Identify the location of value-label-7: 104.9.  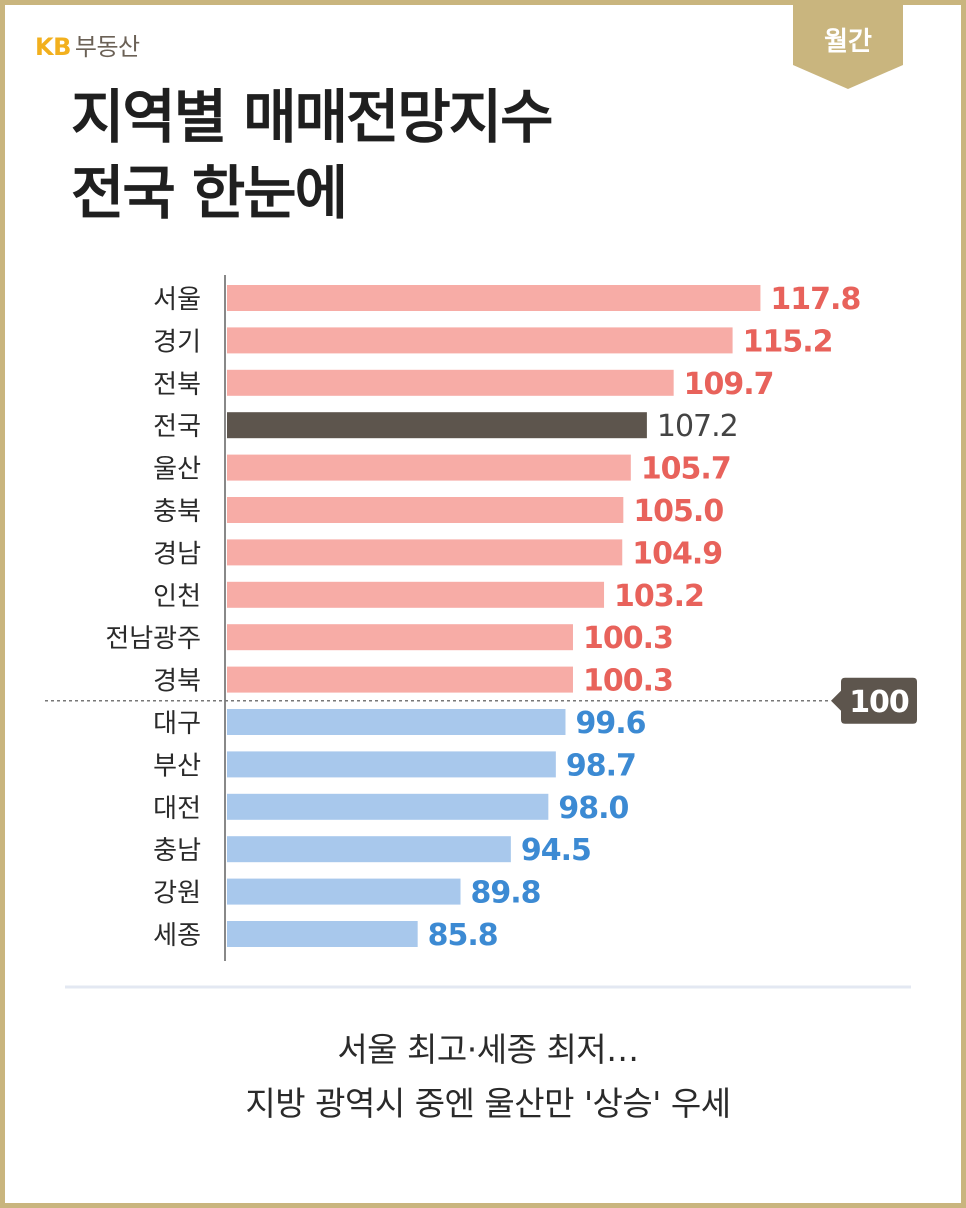
(677, 553).